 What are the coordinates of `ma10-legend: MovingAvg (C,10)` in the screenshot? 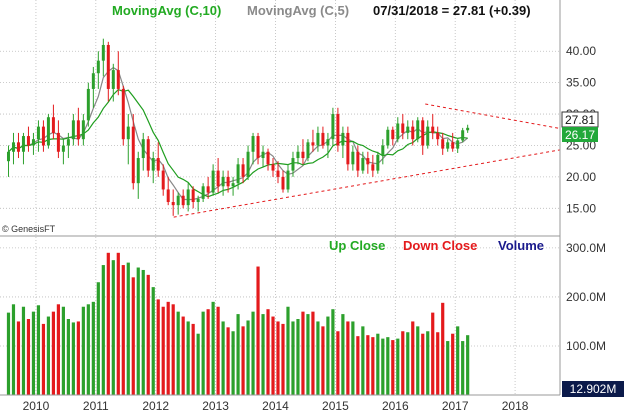 It's located at (166, 10).